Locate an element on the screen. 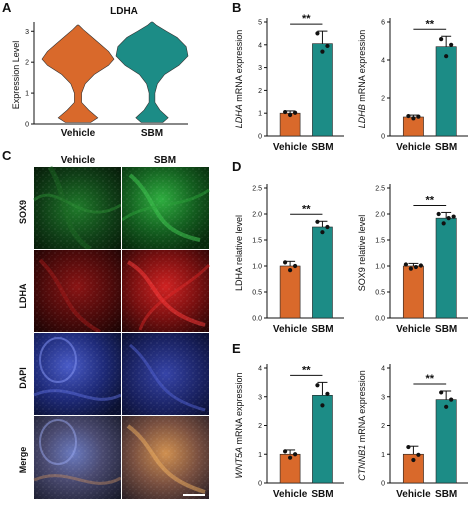  d-left-ytick-label: 0.0 is located at coordinates (257, 319).